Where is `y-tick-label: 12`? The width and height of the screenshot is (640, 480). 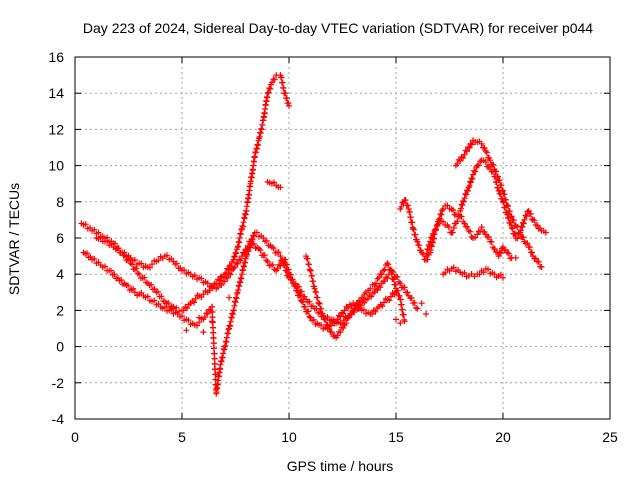
y-tick-label: 12 is located at coordinates (56, 129).